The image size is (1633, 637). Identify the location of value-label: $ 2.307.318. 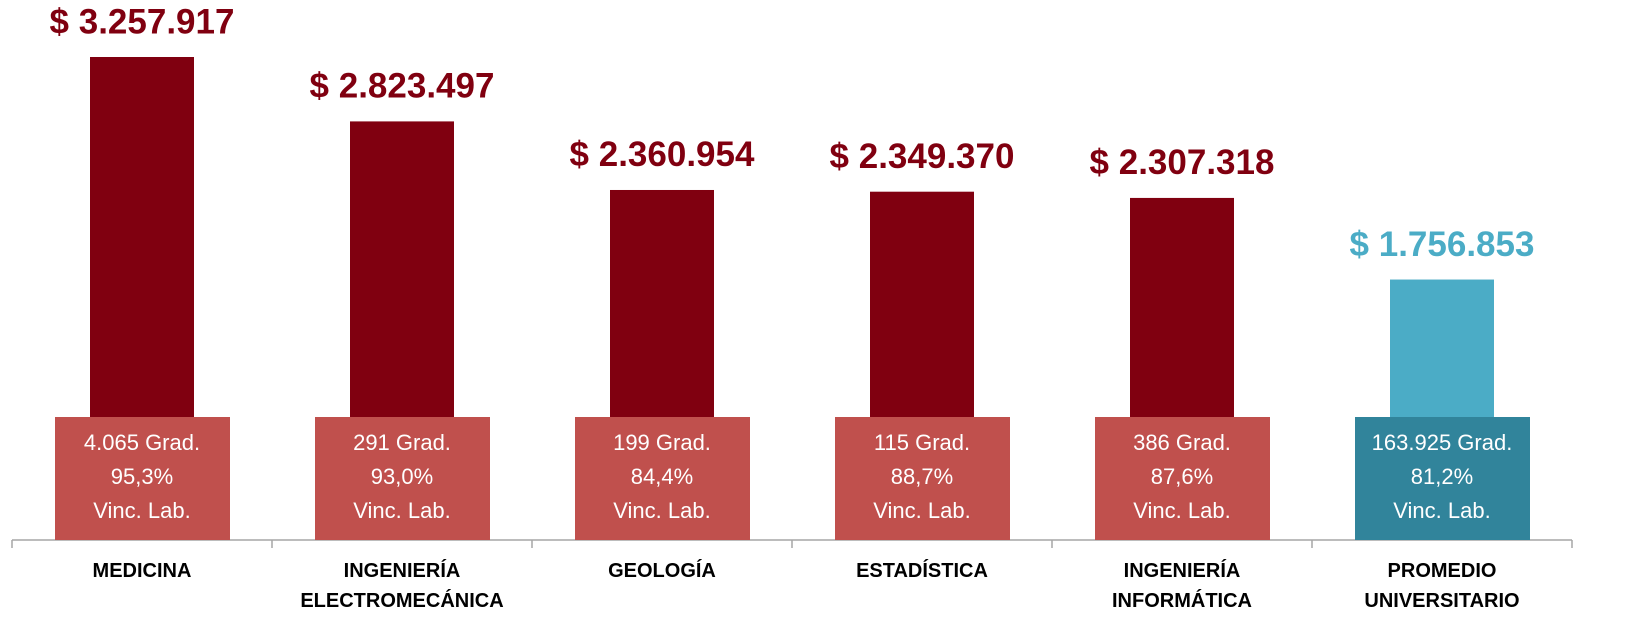
(1182, 162).